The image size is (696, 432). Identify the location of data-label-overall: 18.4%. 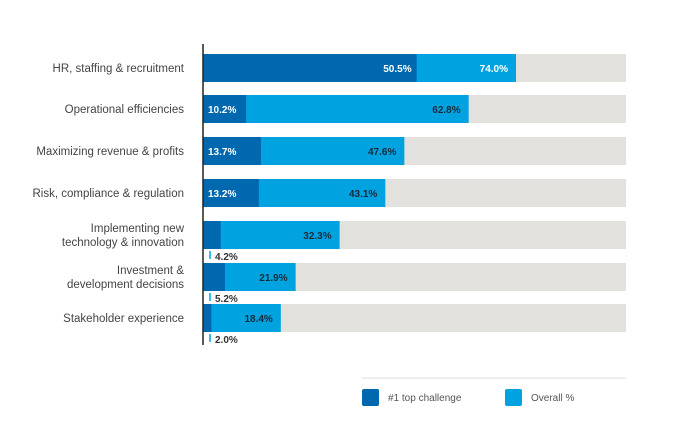
(258, 319).